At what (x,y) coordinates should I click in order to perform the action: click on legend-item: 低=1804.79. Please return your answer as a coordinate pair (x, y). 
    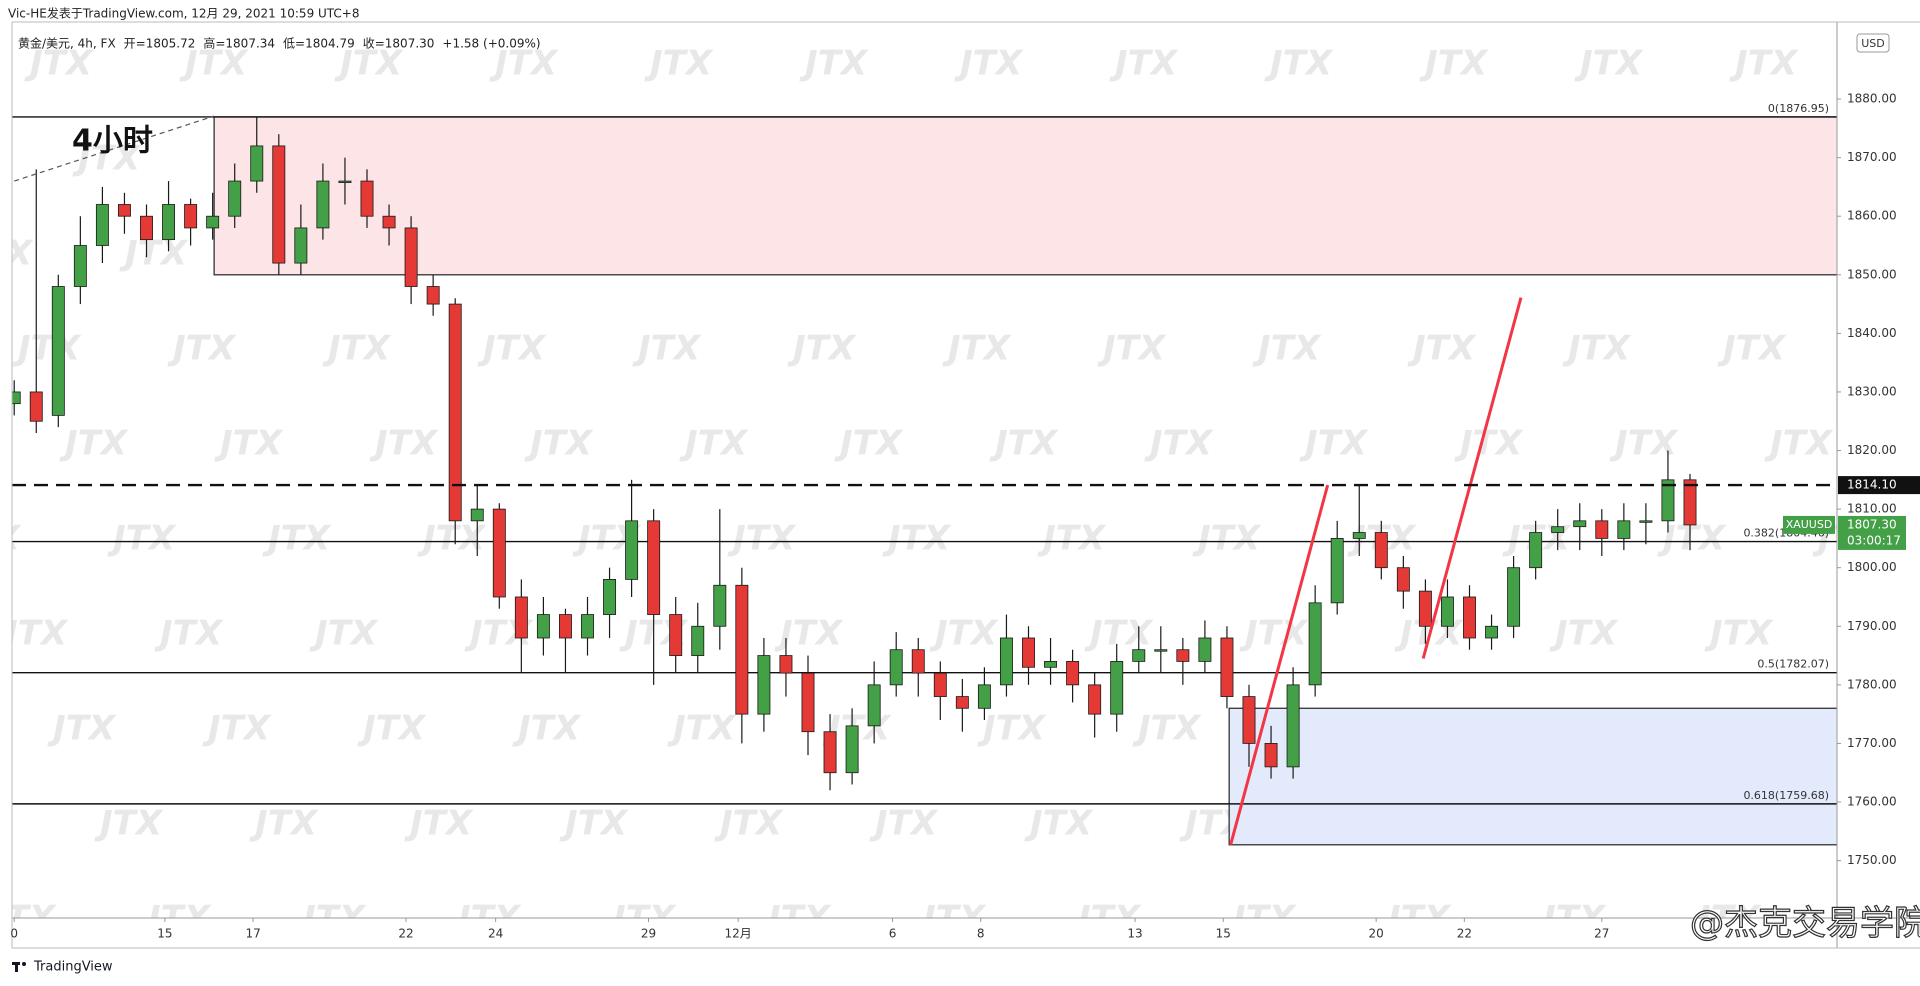
    Looking at the image, I should click on (319, 44).